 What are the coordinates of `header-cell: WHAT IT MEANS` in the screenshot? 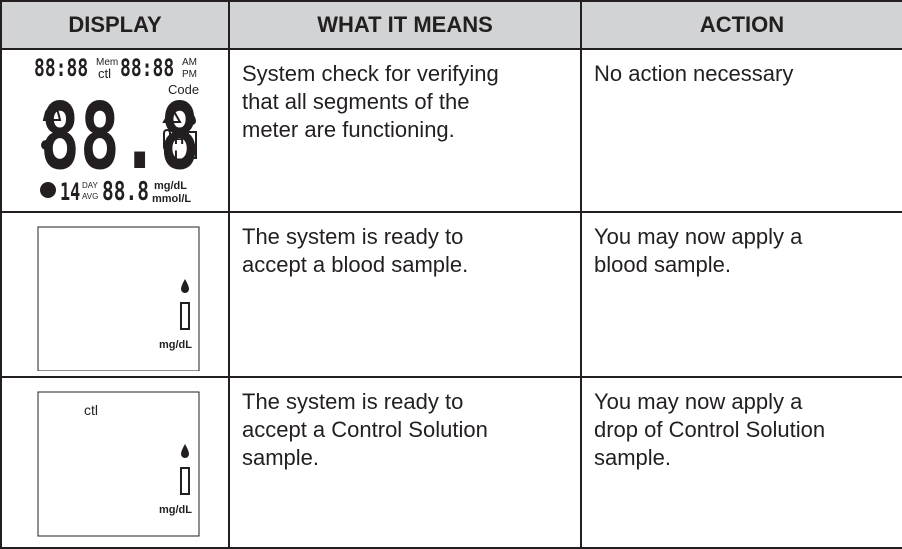 It's located at (405, 25).